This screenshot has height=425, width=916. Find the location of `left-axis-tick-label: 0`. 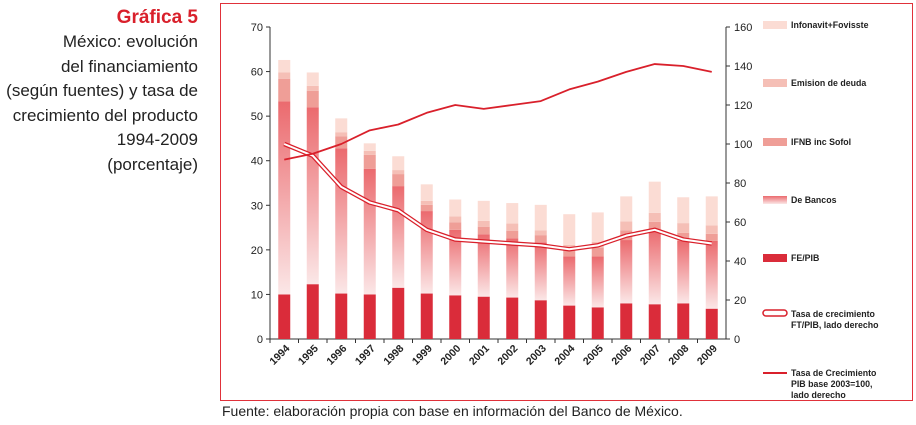

left-axis-tick-label: 0 is located at coordinates (260, 340).